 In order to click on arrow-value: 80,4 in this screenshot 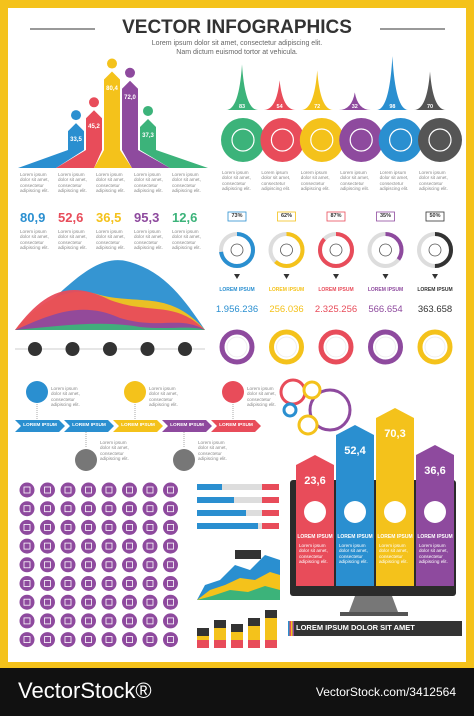, I will do `click(112, 88)`.